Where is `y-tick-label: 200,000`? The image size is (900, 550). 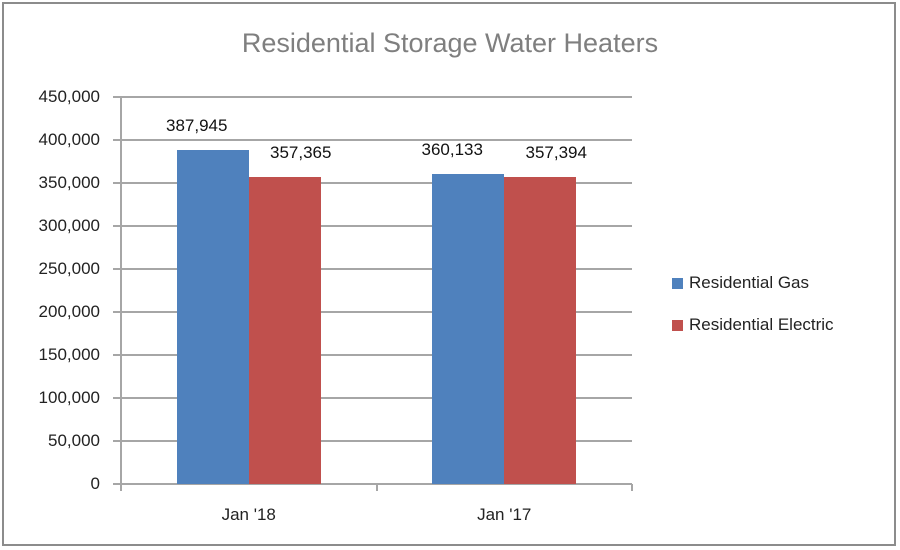
y-tick-label: 200,000 is located at coordinates (69, 311).